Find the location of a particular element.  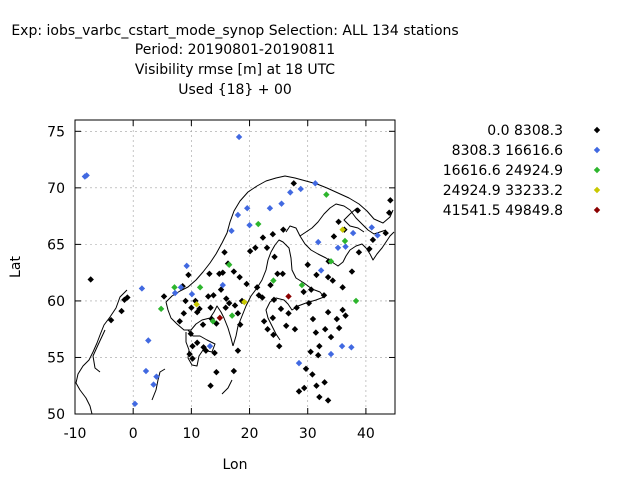

x-tick-label: 30 is located at coordinates (308, 434).